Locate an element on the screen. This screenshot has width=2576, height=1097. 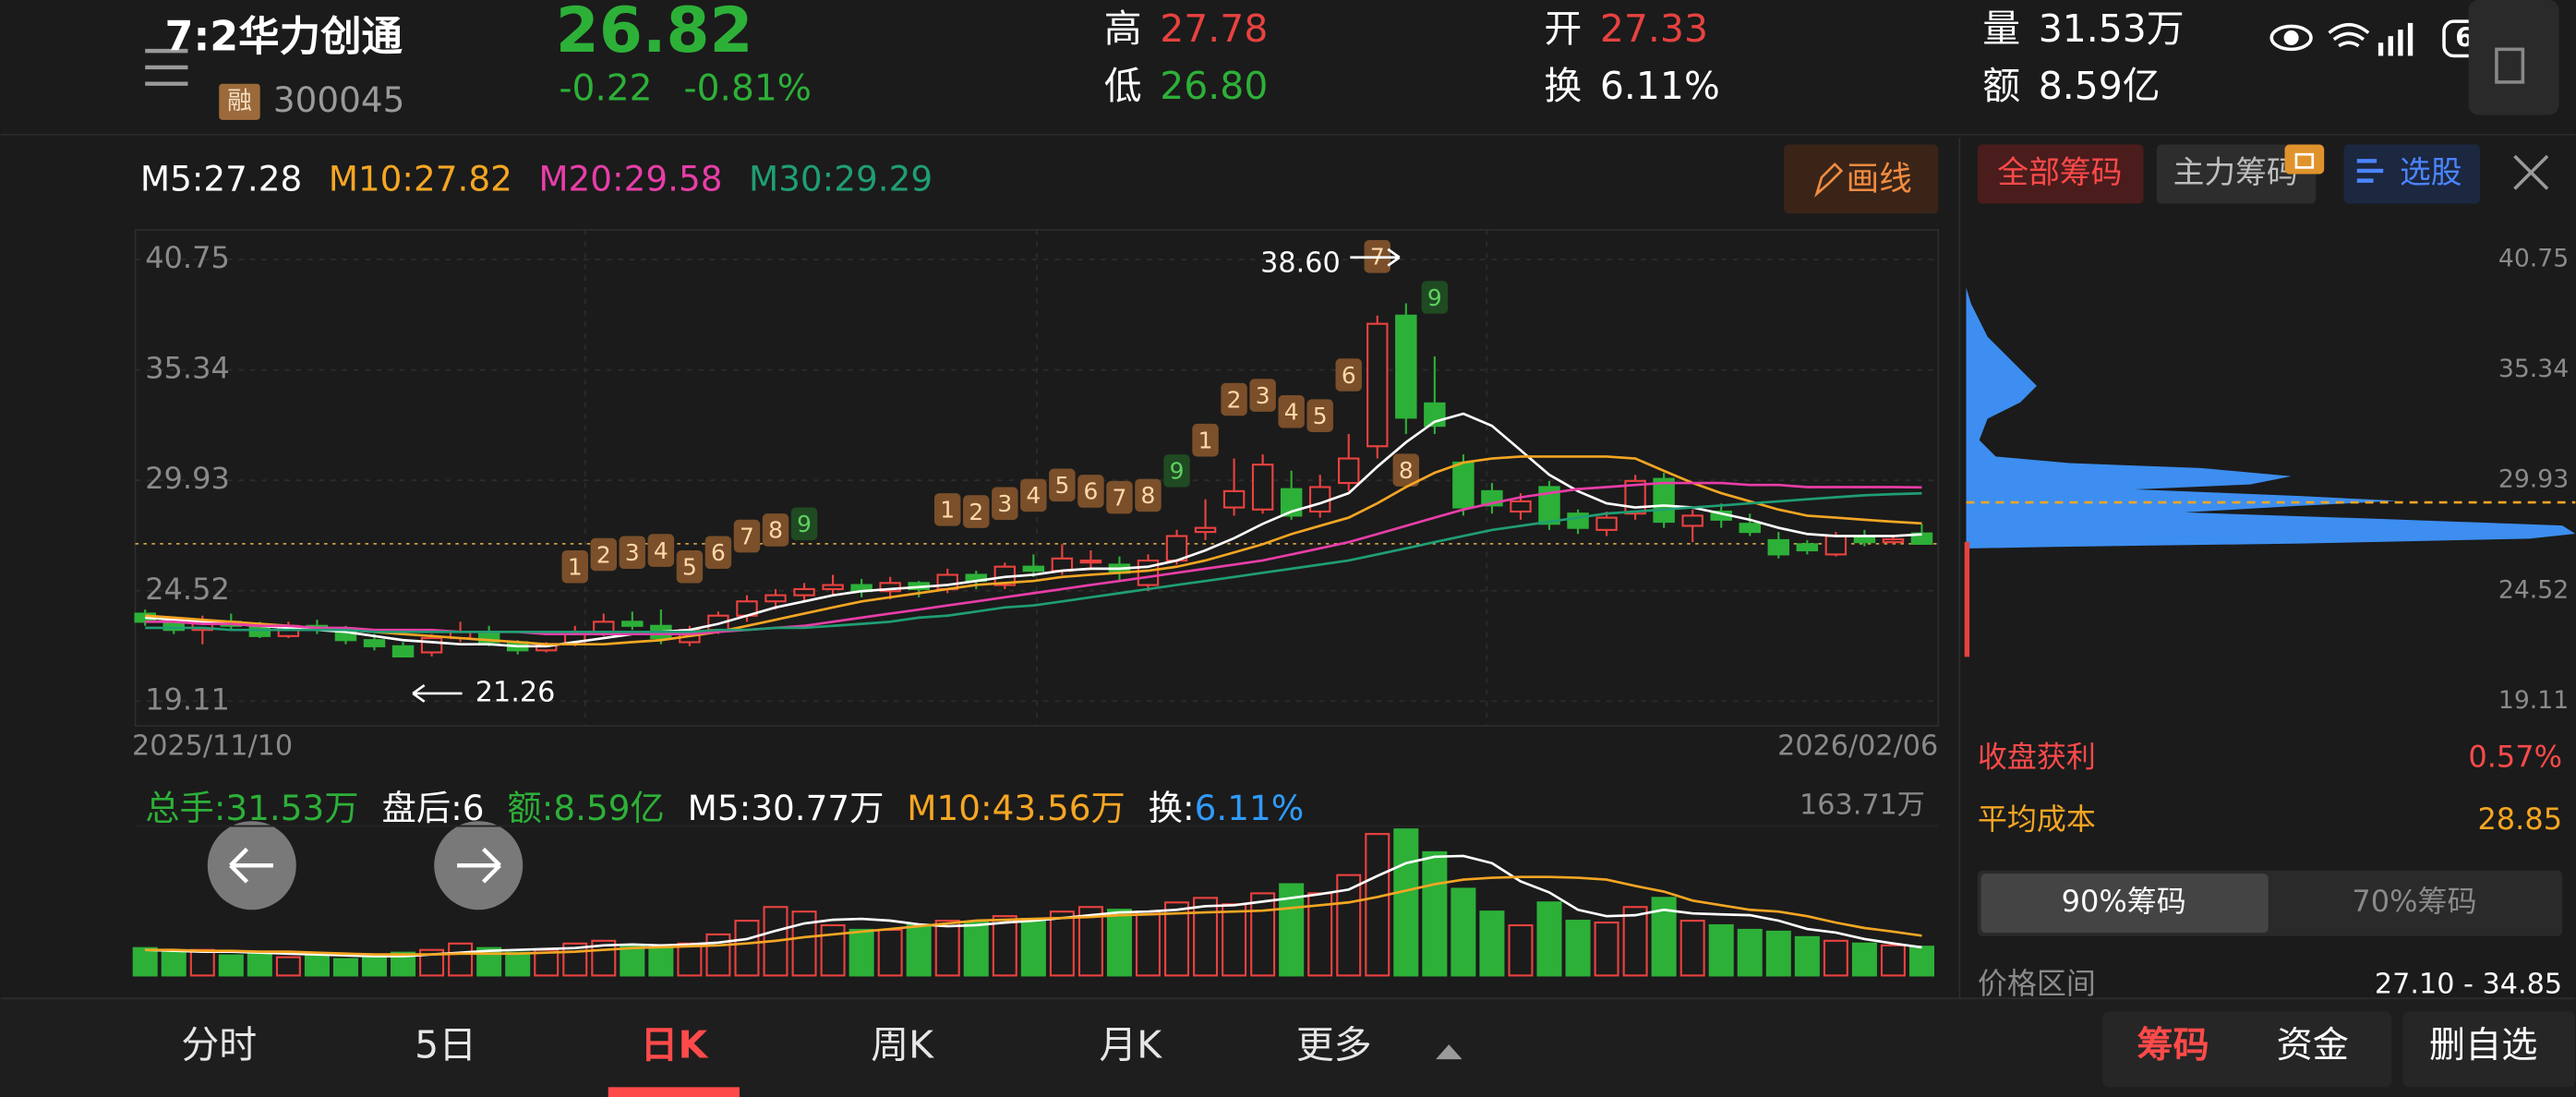
chip-tab-main-label: 主力筹码 is located at coordinates (2235, 172).